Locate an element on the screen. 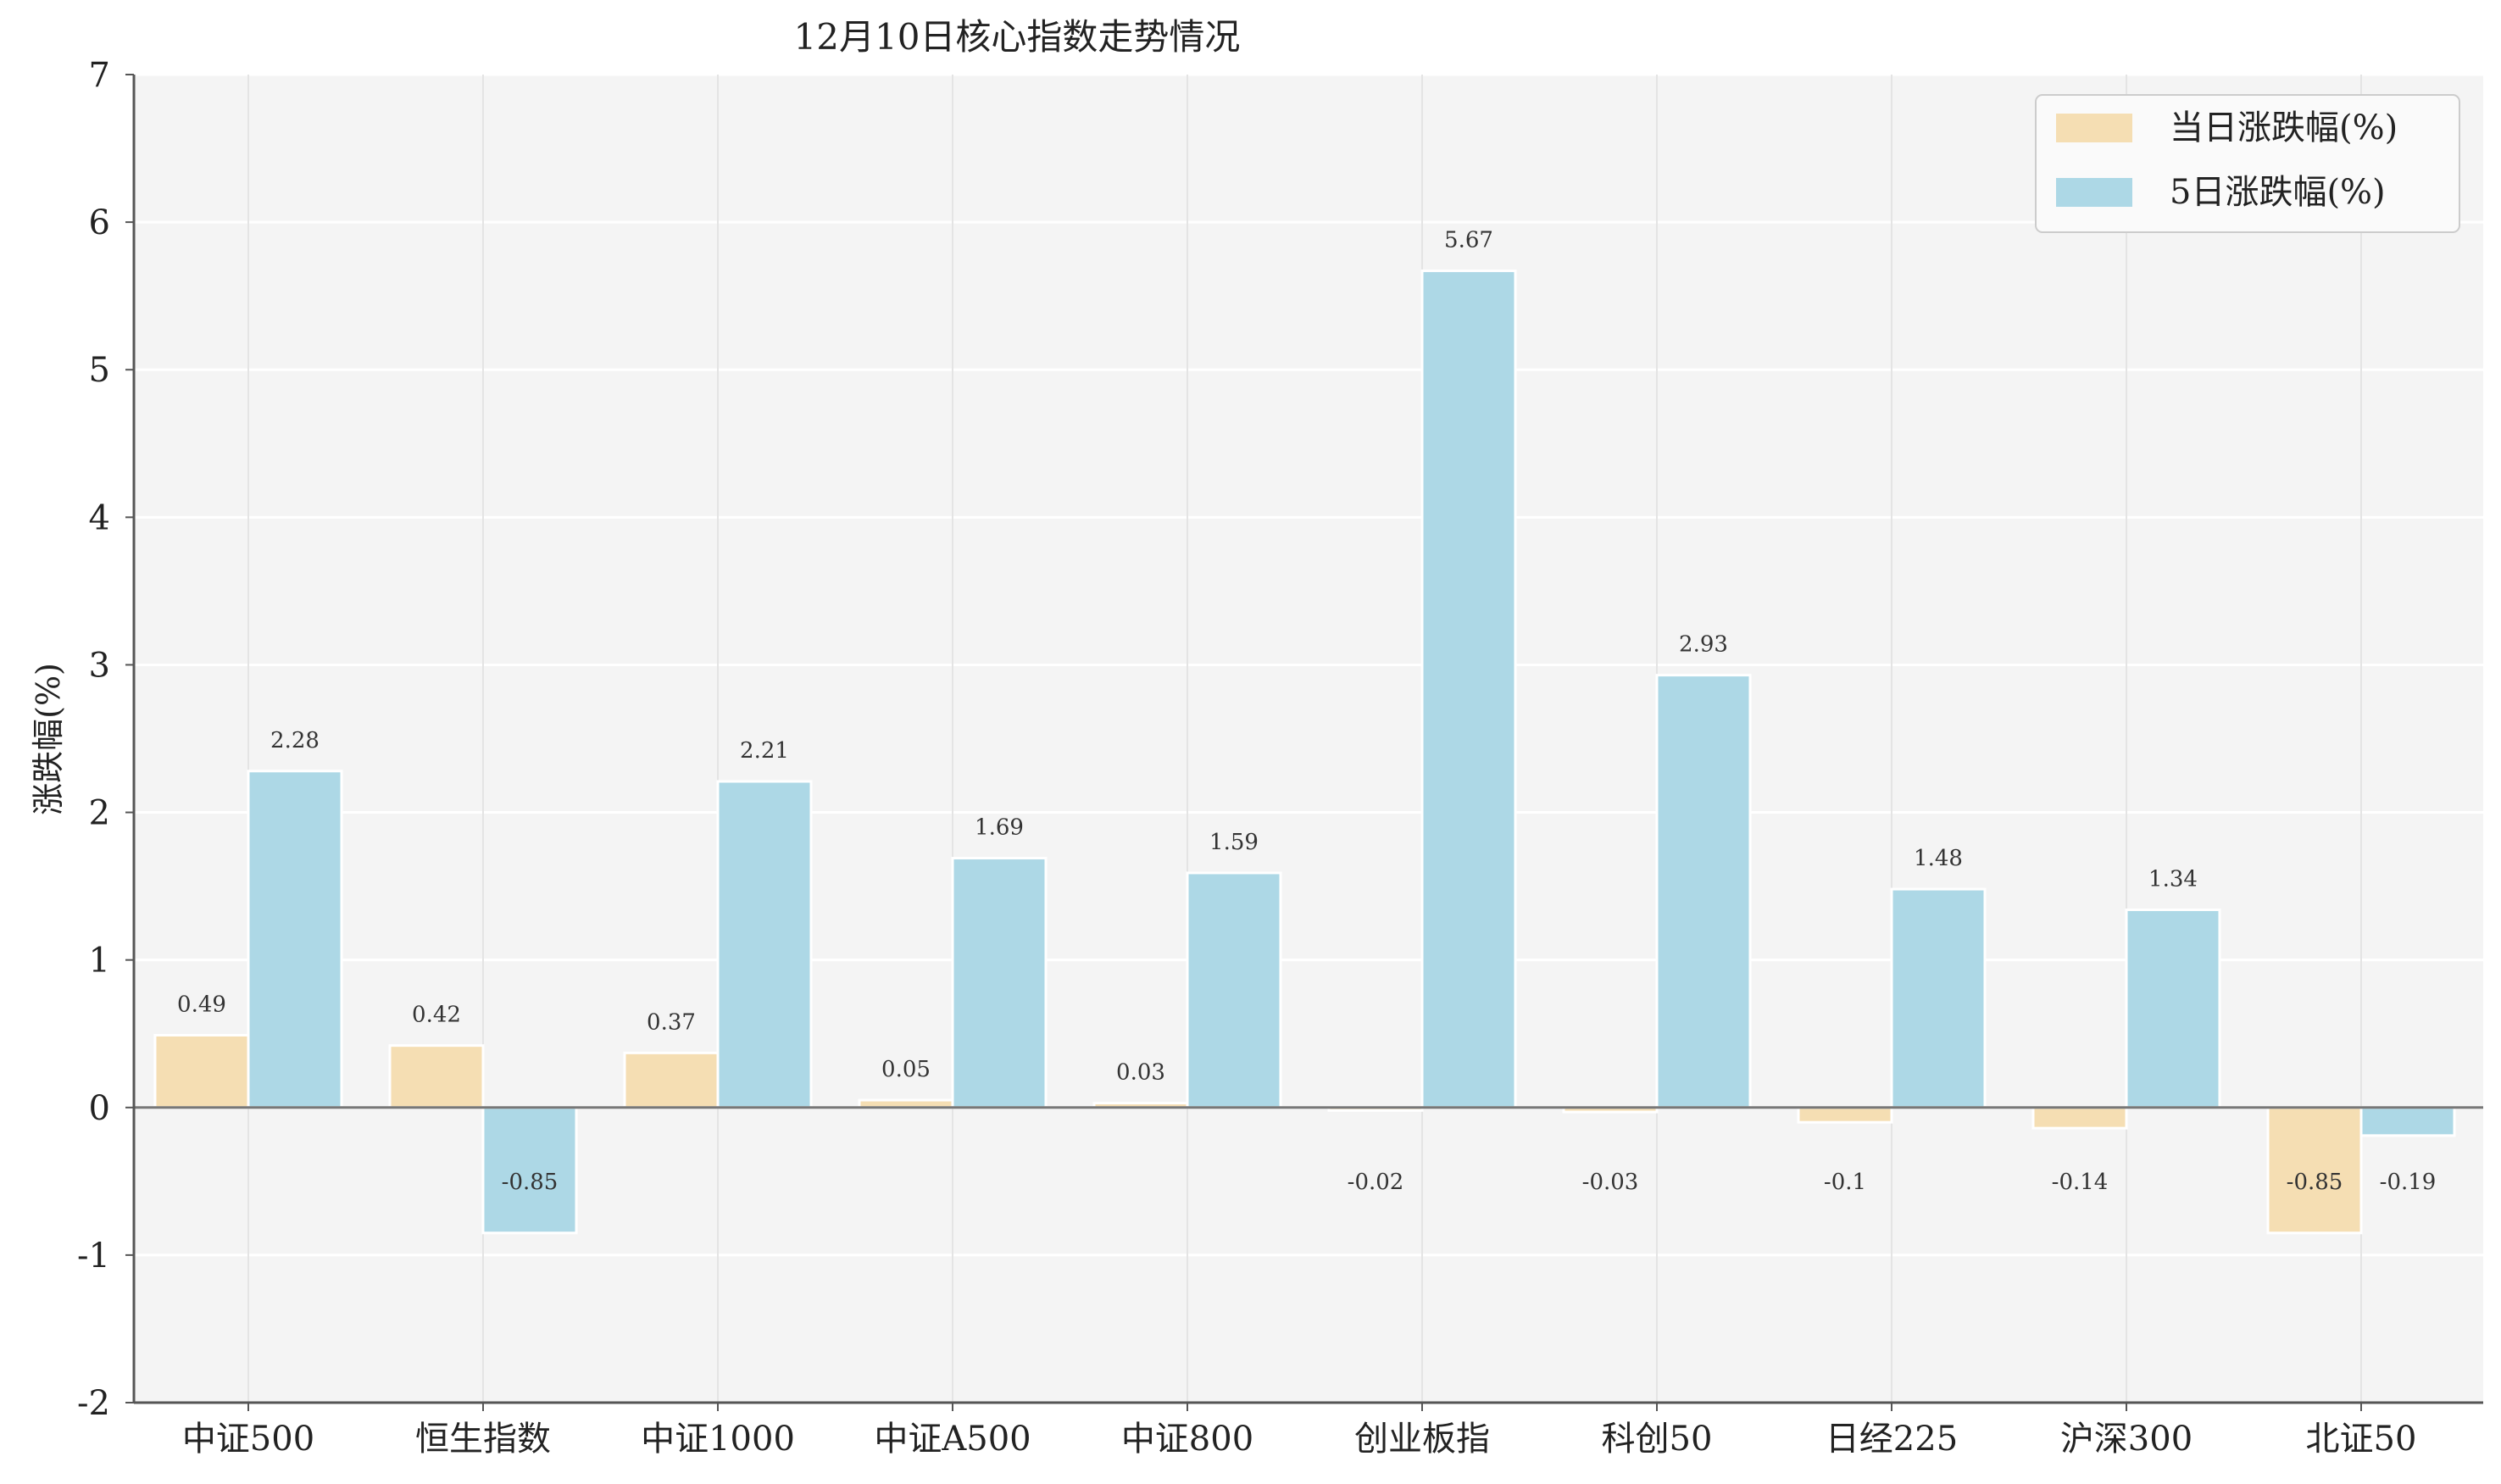  legend-box is located at coordinates (2247, 164).